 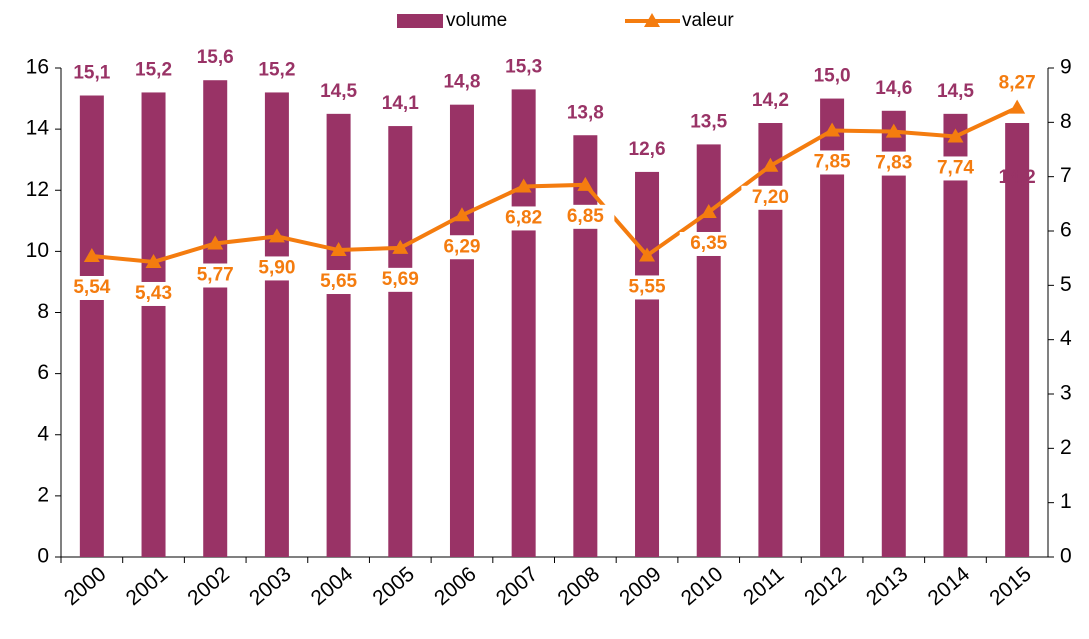 I want to click on line-label: 6,82, so click(x=523, y=217).